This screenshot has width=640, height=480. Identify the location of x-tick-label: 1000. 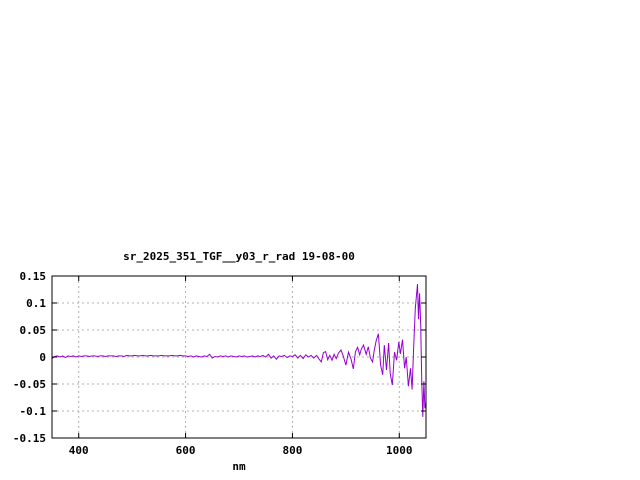
(399, 450).